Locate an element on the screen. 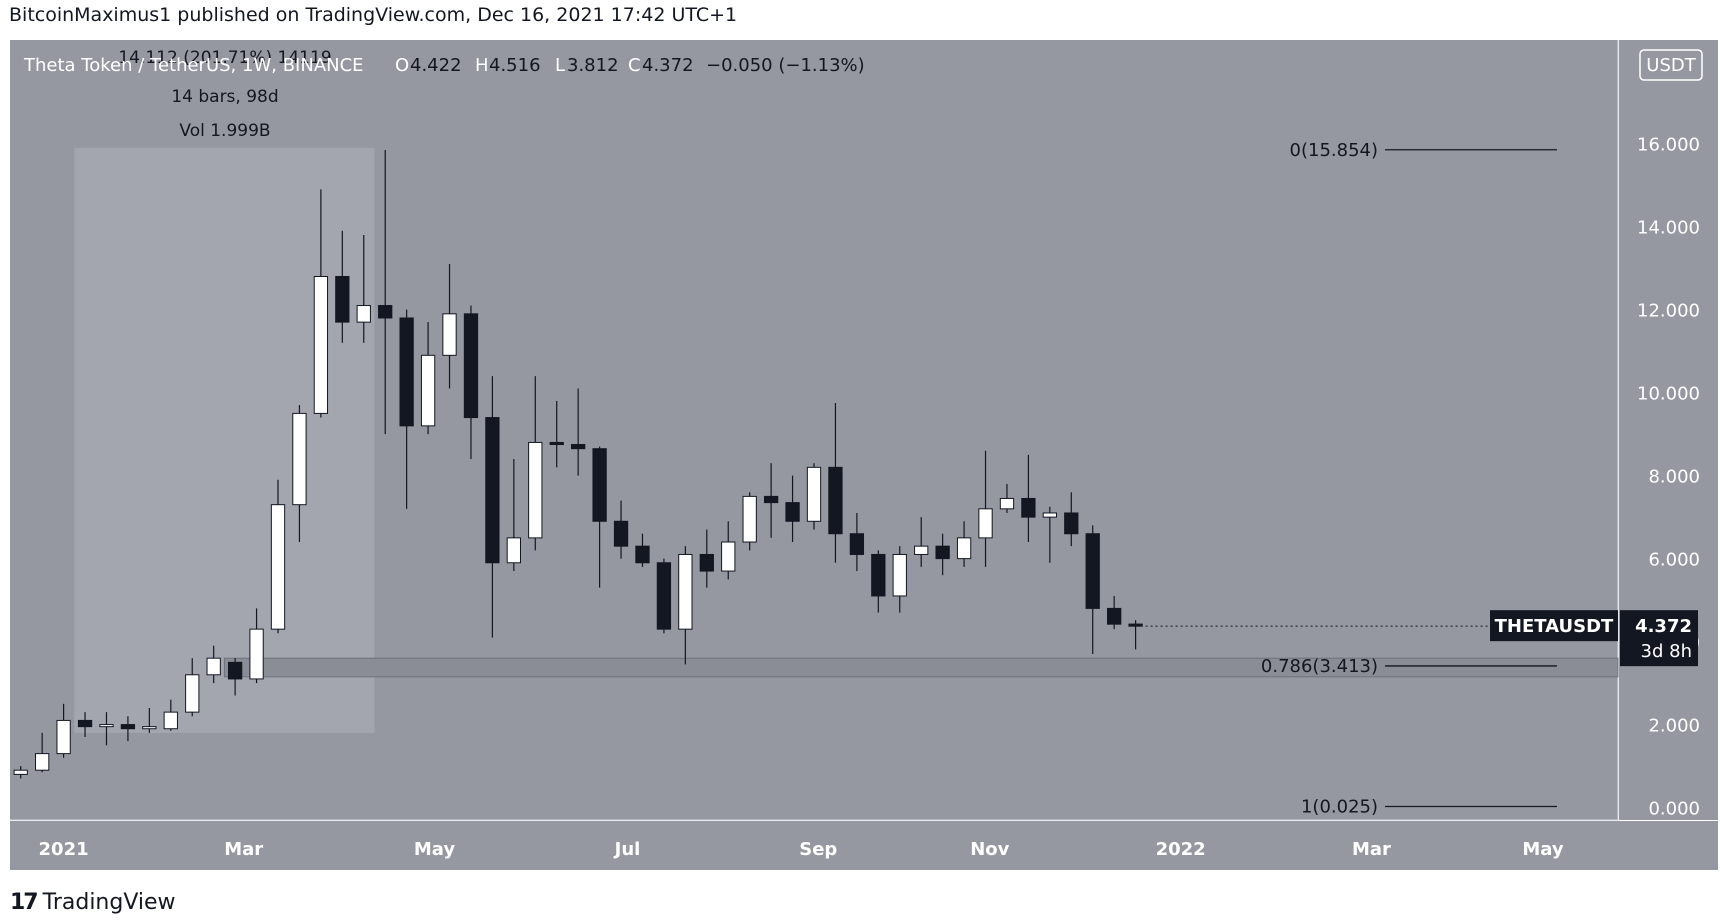 The width and height of the screenshot is (1728, 920). legend-open-value: 4.422 is located at coordinates (436, 65).